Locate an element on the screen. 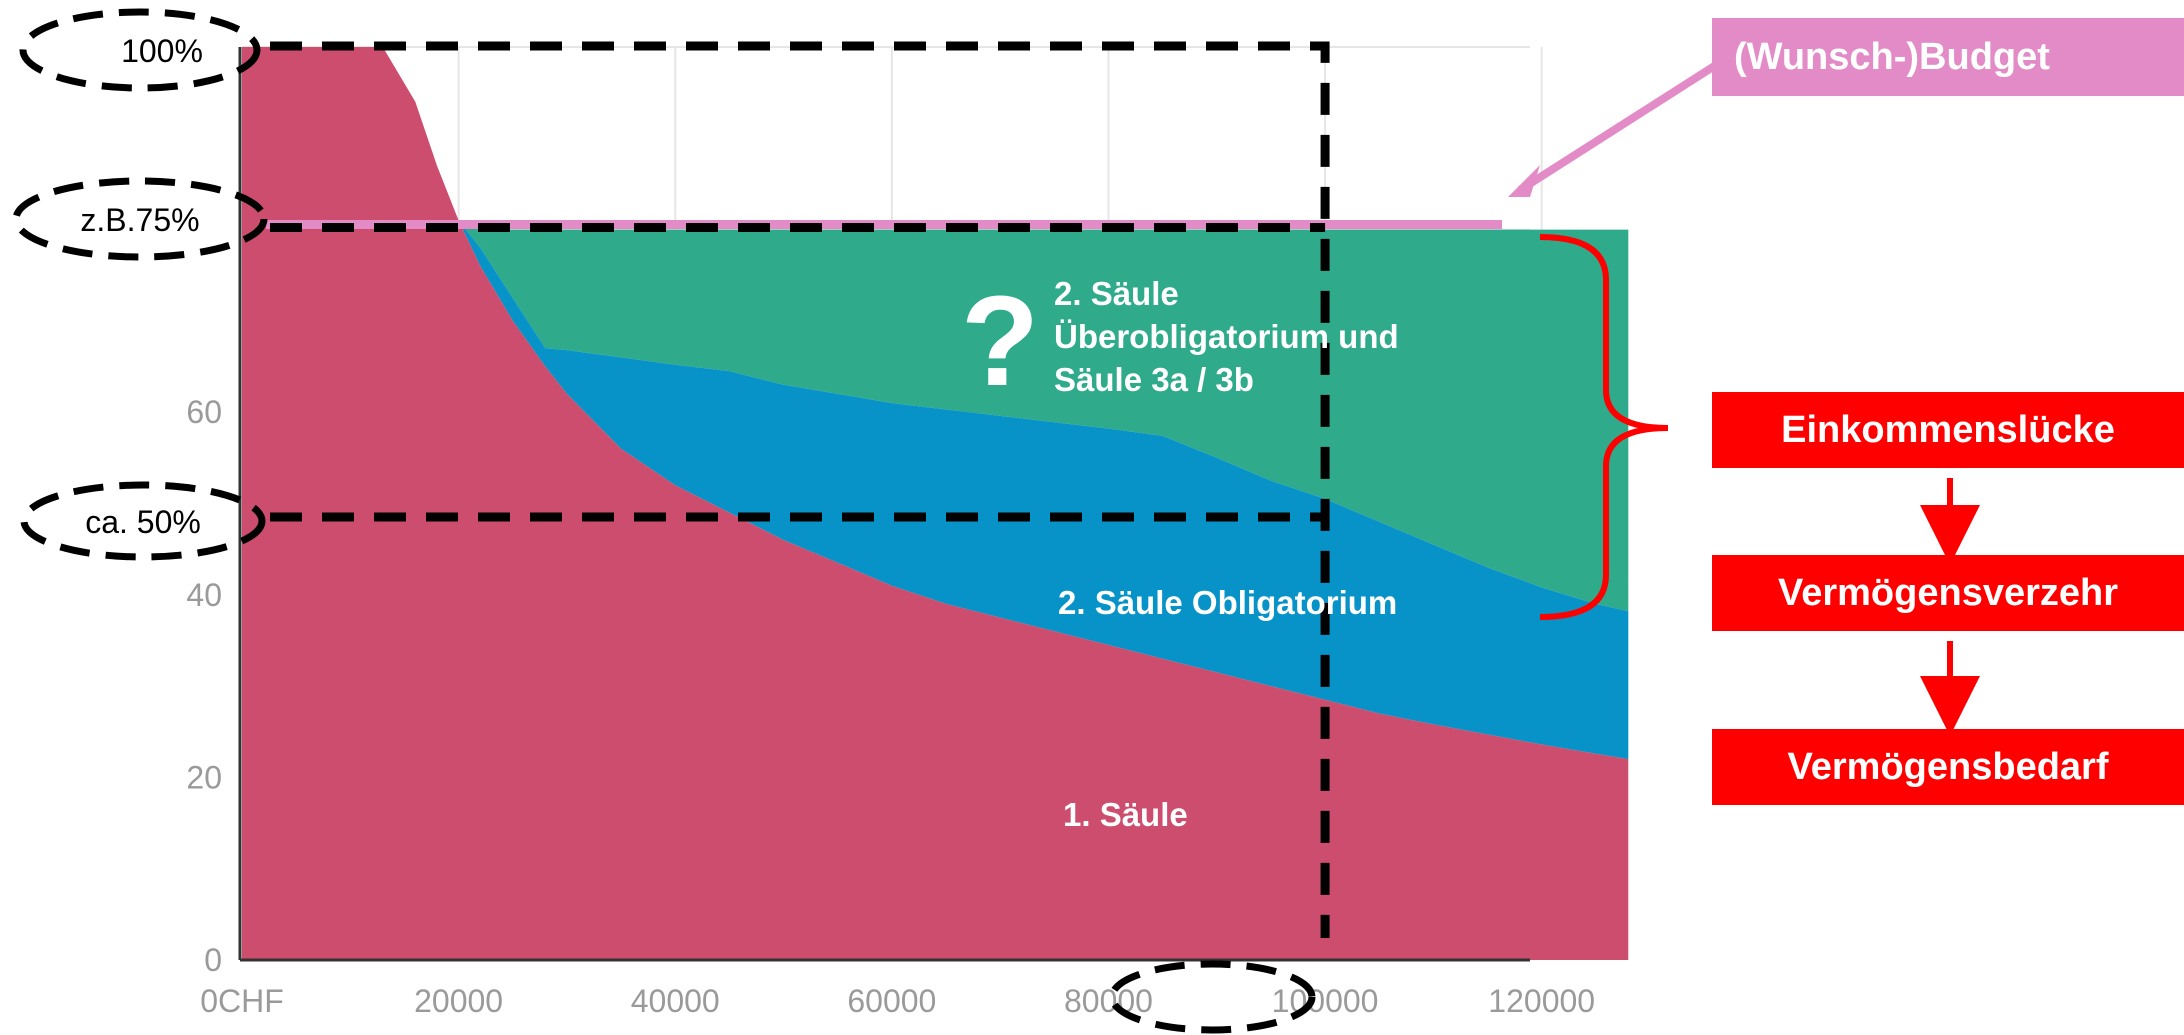  label-erste-saeule: 1. Säule is located at coordinates (1125, 814).